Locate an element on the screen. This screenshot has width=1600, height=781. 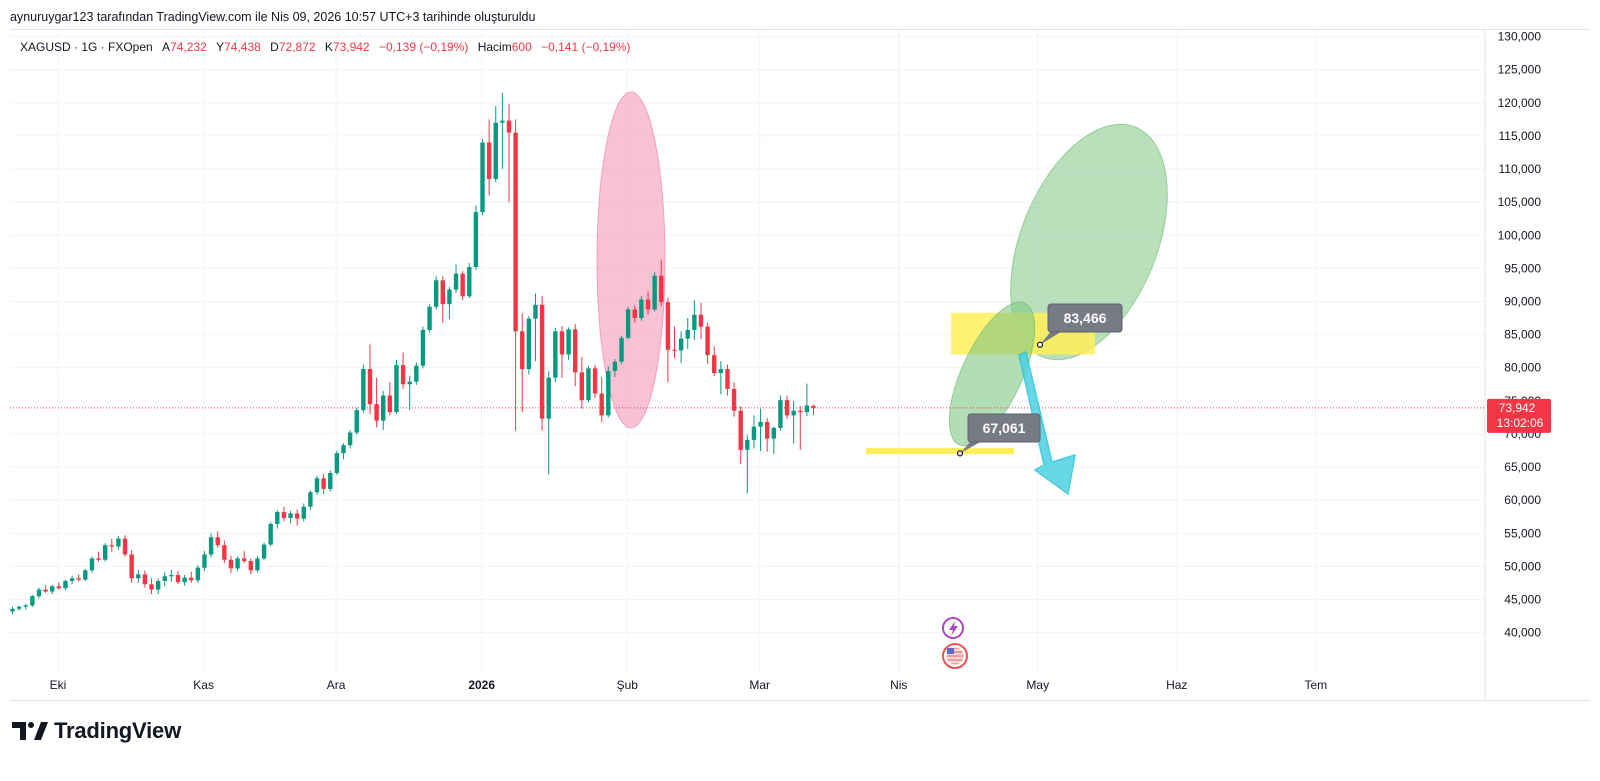
pink-ellipse is located at coordinates (631, 260).